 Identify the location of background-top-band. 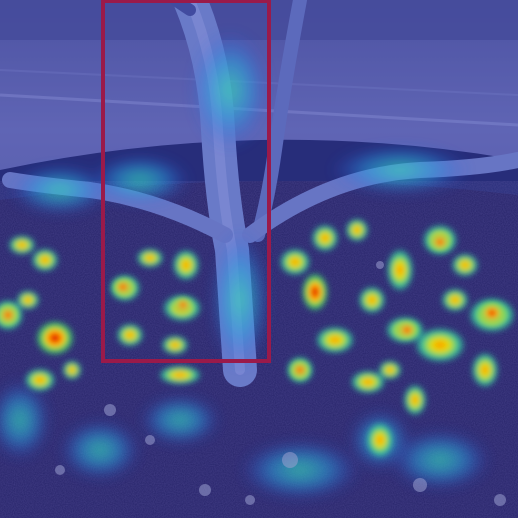
(259, 20).